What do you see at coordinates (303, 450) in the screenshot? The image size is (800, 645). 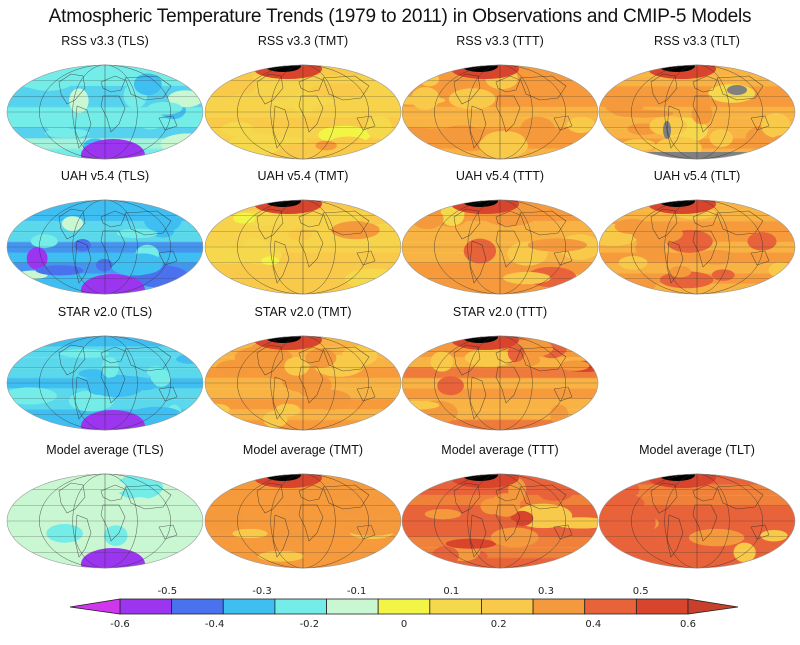 I see `panel-title: Model average (TMT)` at bounding box center [303, 450].